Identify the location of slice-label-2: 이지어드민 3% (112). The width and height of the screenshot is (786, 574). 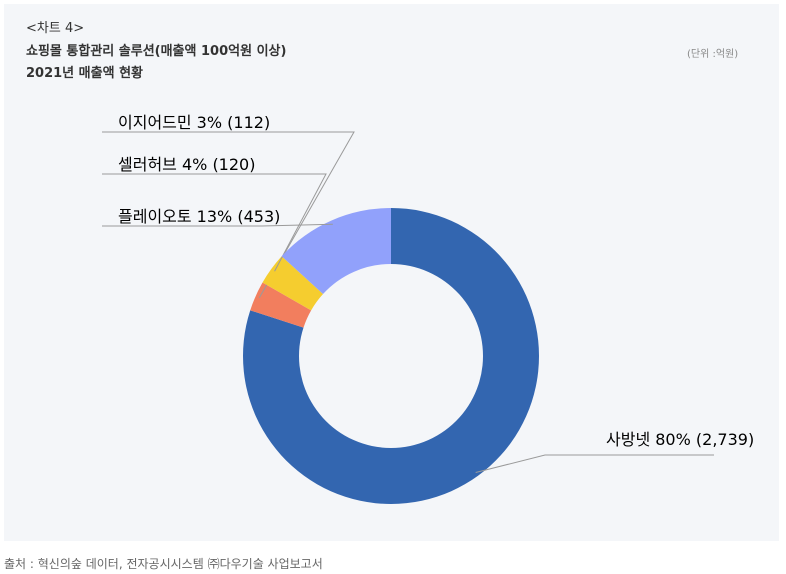
(194, 122).